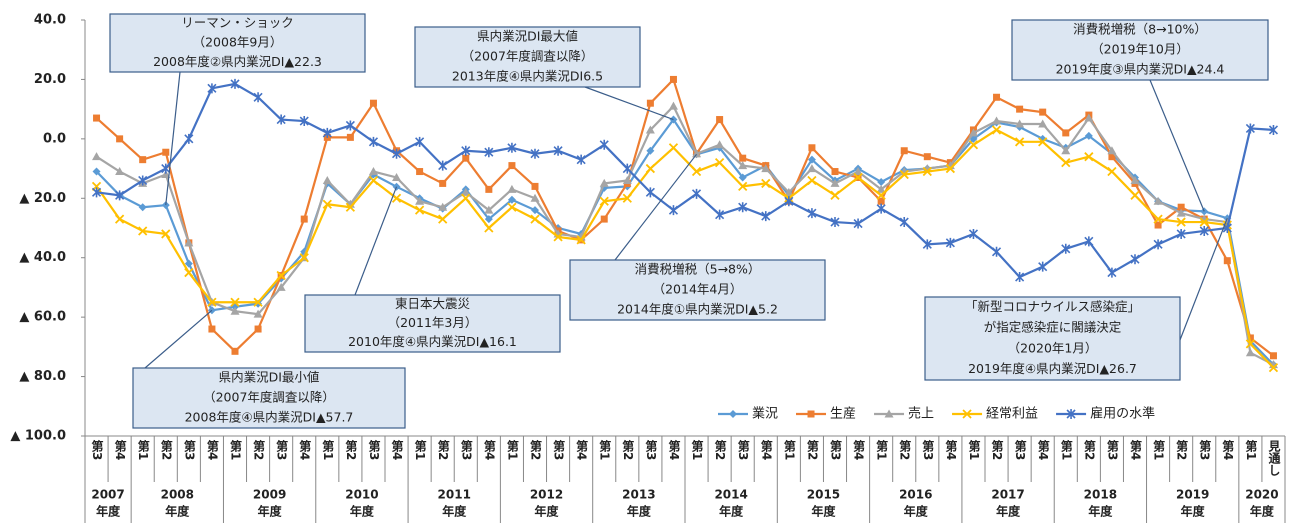 This screenshot has width=1290, height=523. I want to click on annotation: 県内業況DI最大値 （2007年度調査以降） 2013年度④県内業況DI6.5, so click(544, 73).